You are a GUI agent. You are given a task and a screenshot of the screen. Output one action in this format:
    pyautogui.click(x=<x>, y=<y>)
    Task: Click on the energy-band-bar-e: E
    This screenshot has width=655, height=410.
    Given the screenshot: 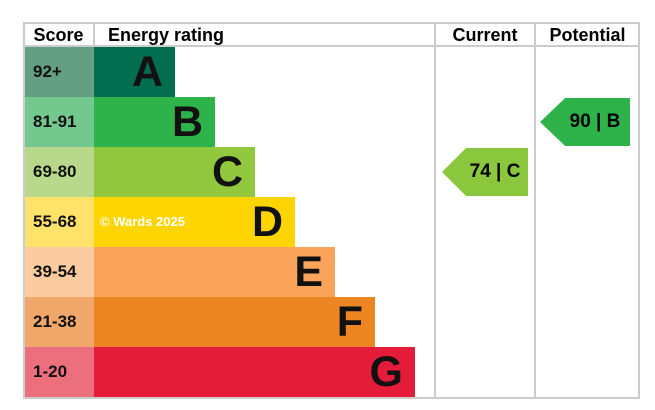 What is the action you would take?
    pyautogui.click(x=214, y=272)
    